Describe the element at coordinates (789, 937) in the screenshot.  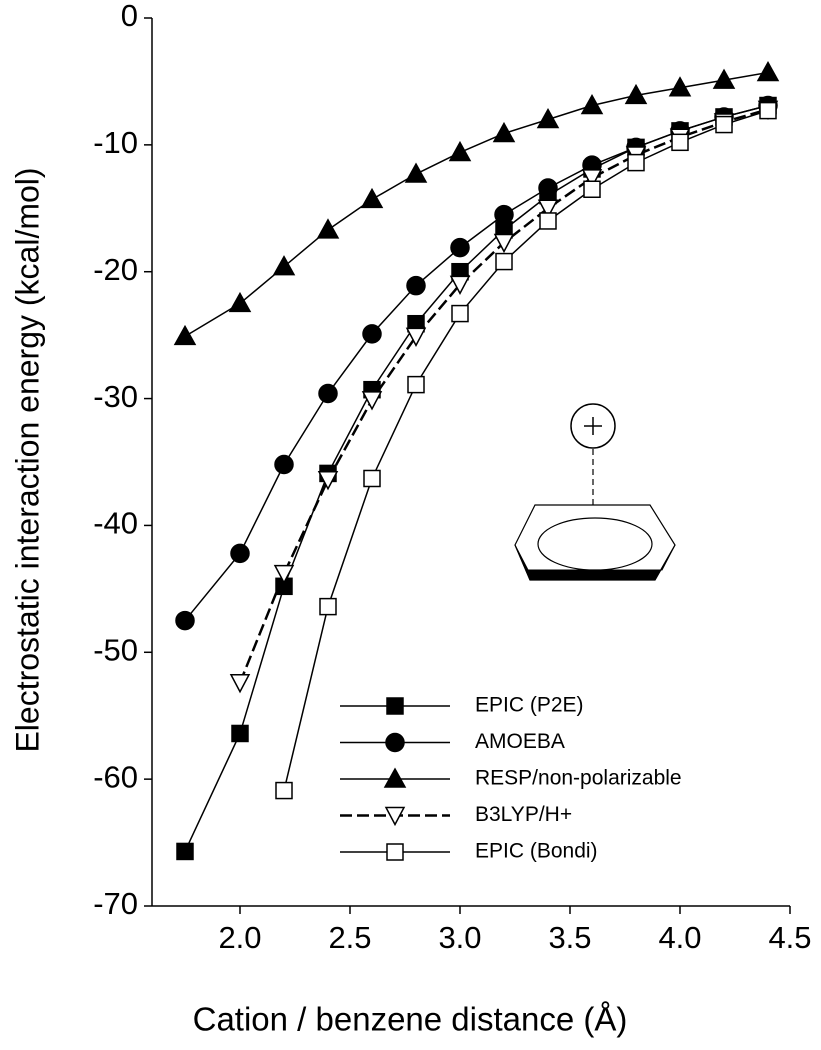
I see `x-tick-label: 4.5` at that location.